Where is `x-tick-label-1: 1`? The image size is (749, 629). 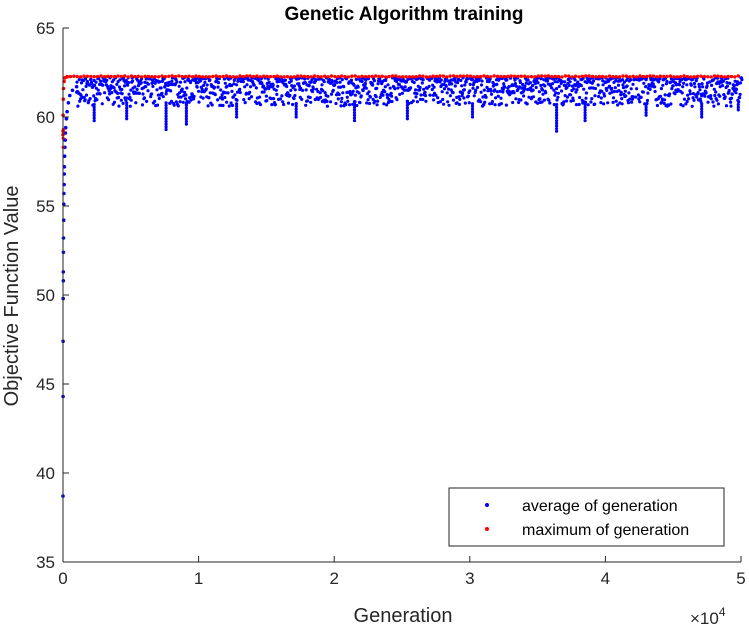
x-tick-label-1: 1 is located at coordinates (198, 578).